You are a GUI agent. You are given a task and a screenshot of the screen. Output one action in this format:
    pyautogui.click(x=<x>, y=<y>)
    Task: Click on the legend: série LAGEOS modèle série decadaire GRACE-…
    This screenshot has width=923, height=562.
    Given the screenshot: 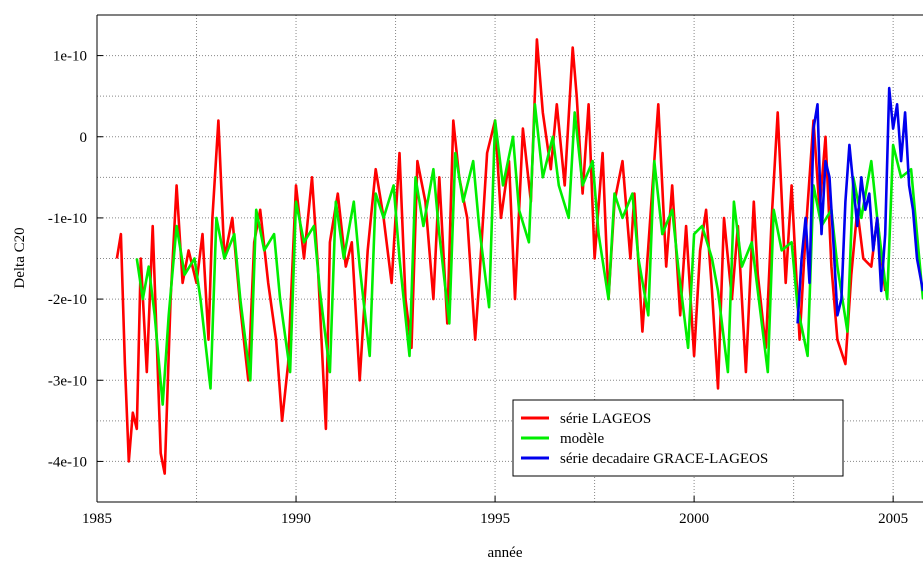 What is the action you would take?
    pyautogui.click(x=678, y=438)
    